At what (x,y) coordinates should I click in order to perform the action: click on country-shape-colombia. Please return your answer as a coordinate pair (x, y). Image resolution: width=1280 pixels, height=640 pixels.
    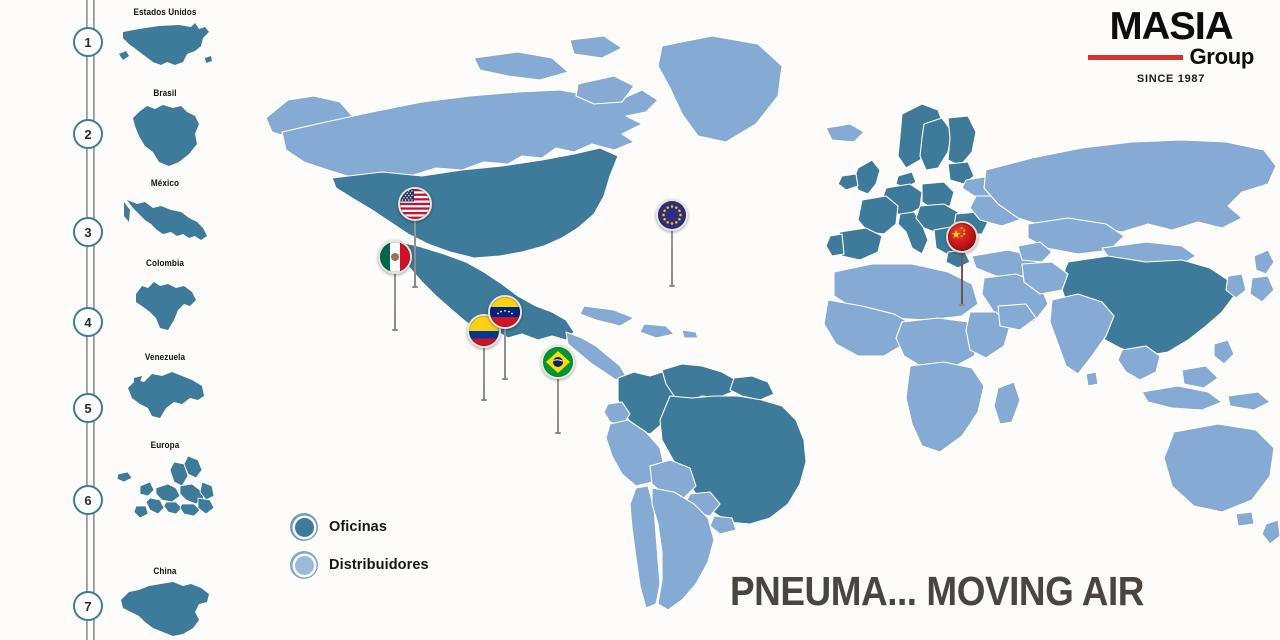
    Looking at the image, I should click on (165, 304).